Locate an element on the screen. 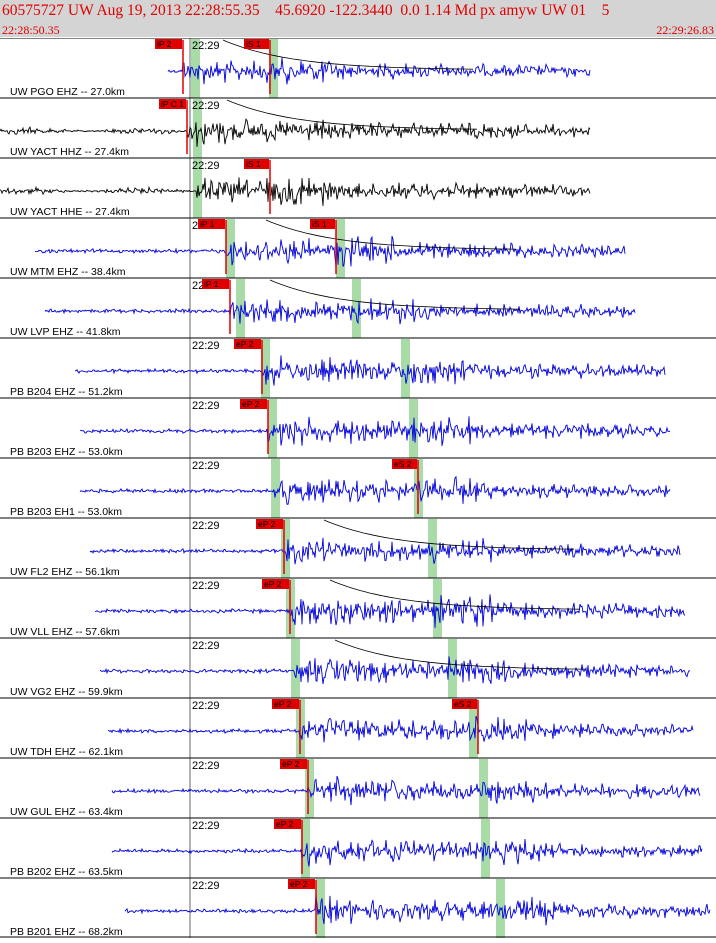 The height and width of the screenshot is (943, 716). station-label: UW YACT HHZ -- 27.4km is located at coordinates (69, 152).